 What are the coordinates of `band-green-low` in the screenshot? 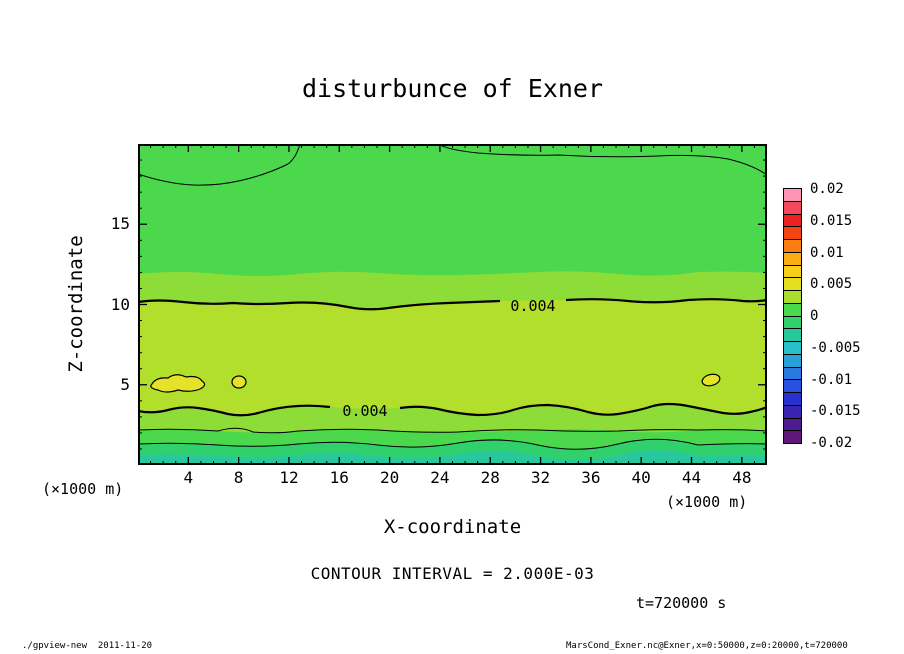 It's located at (452, 438).